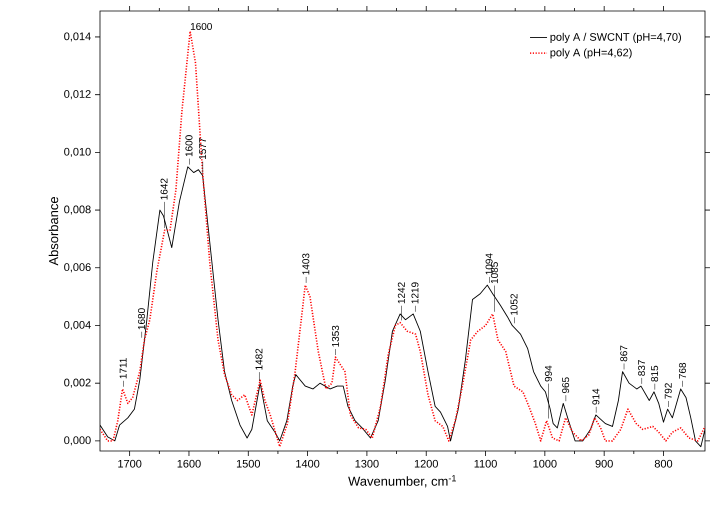 The image size is (710, 521). Describe the element at coordinates (514, 304) in the screenshot. I see `annotation: 1052` at that location.